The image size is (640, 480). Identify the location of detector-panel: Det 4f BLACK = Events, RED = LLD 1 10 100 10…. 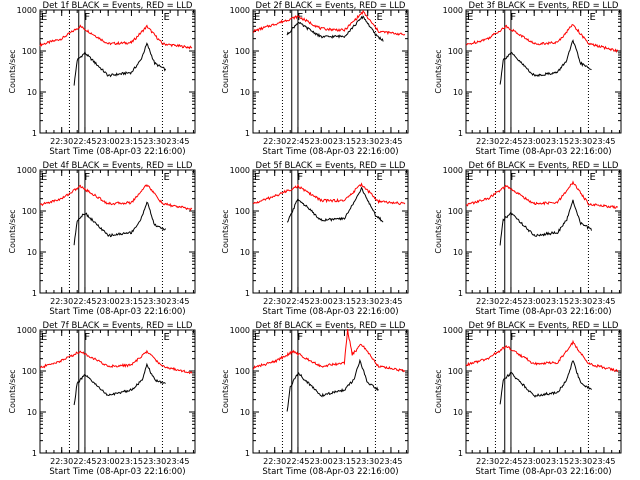
(102, 239).